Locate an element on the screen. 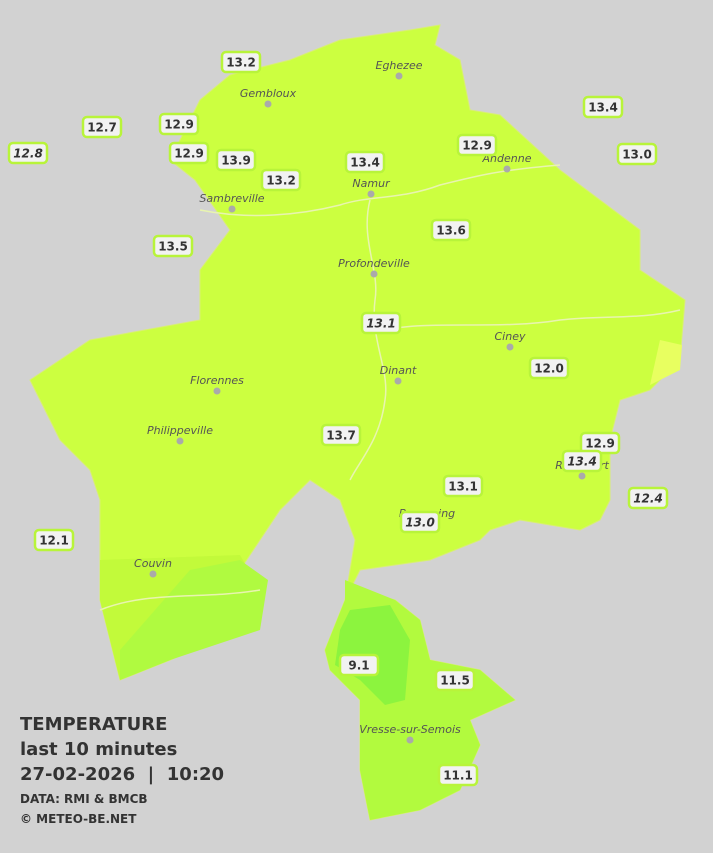 The height and width of the screenshot is (853, 713). town-label: Ciney is located at coordinates (510, 336).